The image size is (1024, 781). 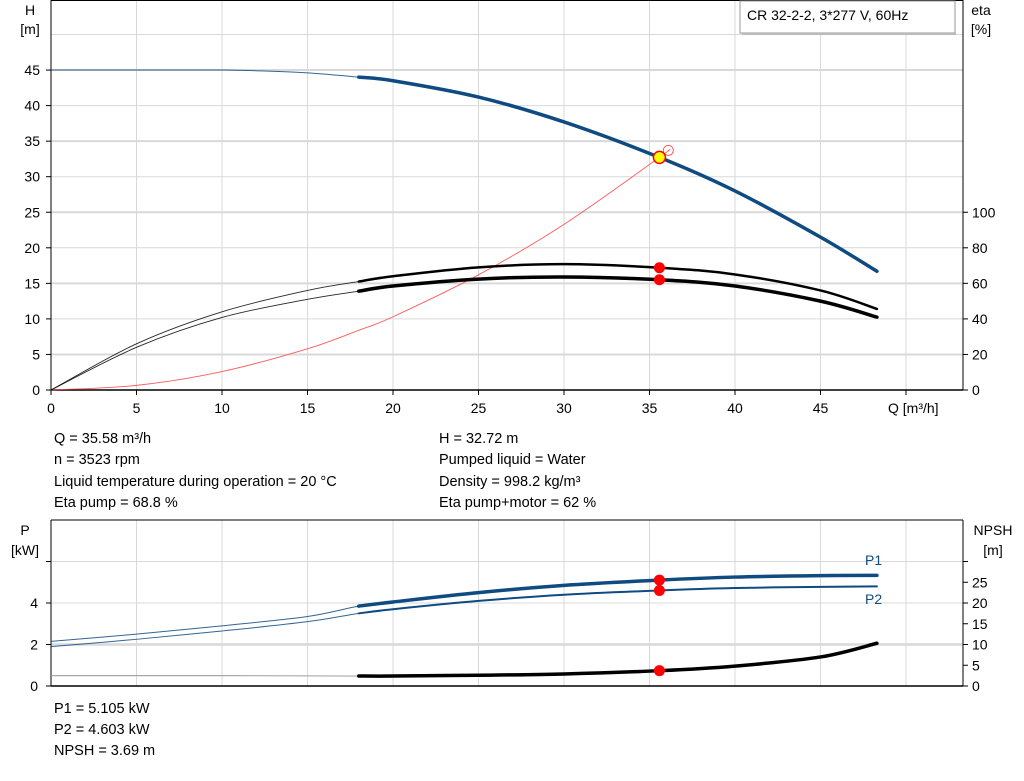 What do you see at coordinates (618, 297) in the screenshot?
I see `eta-pump-motor-curve-line-operating` at bounding box center [618, 297].